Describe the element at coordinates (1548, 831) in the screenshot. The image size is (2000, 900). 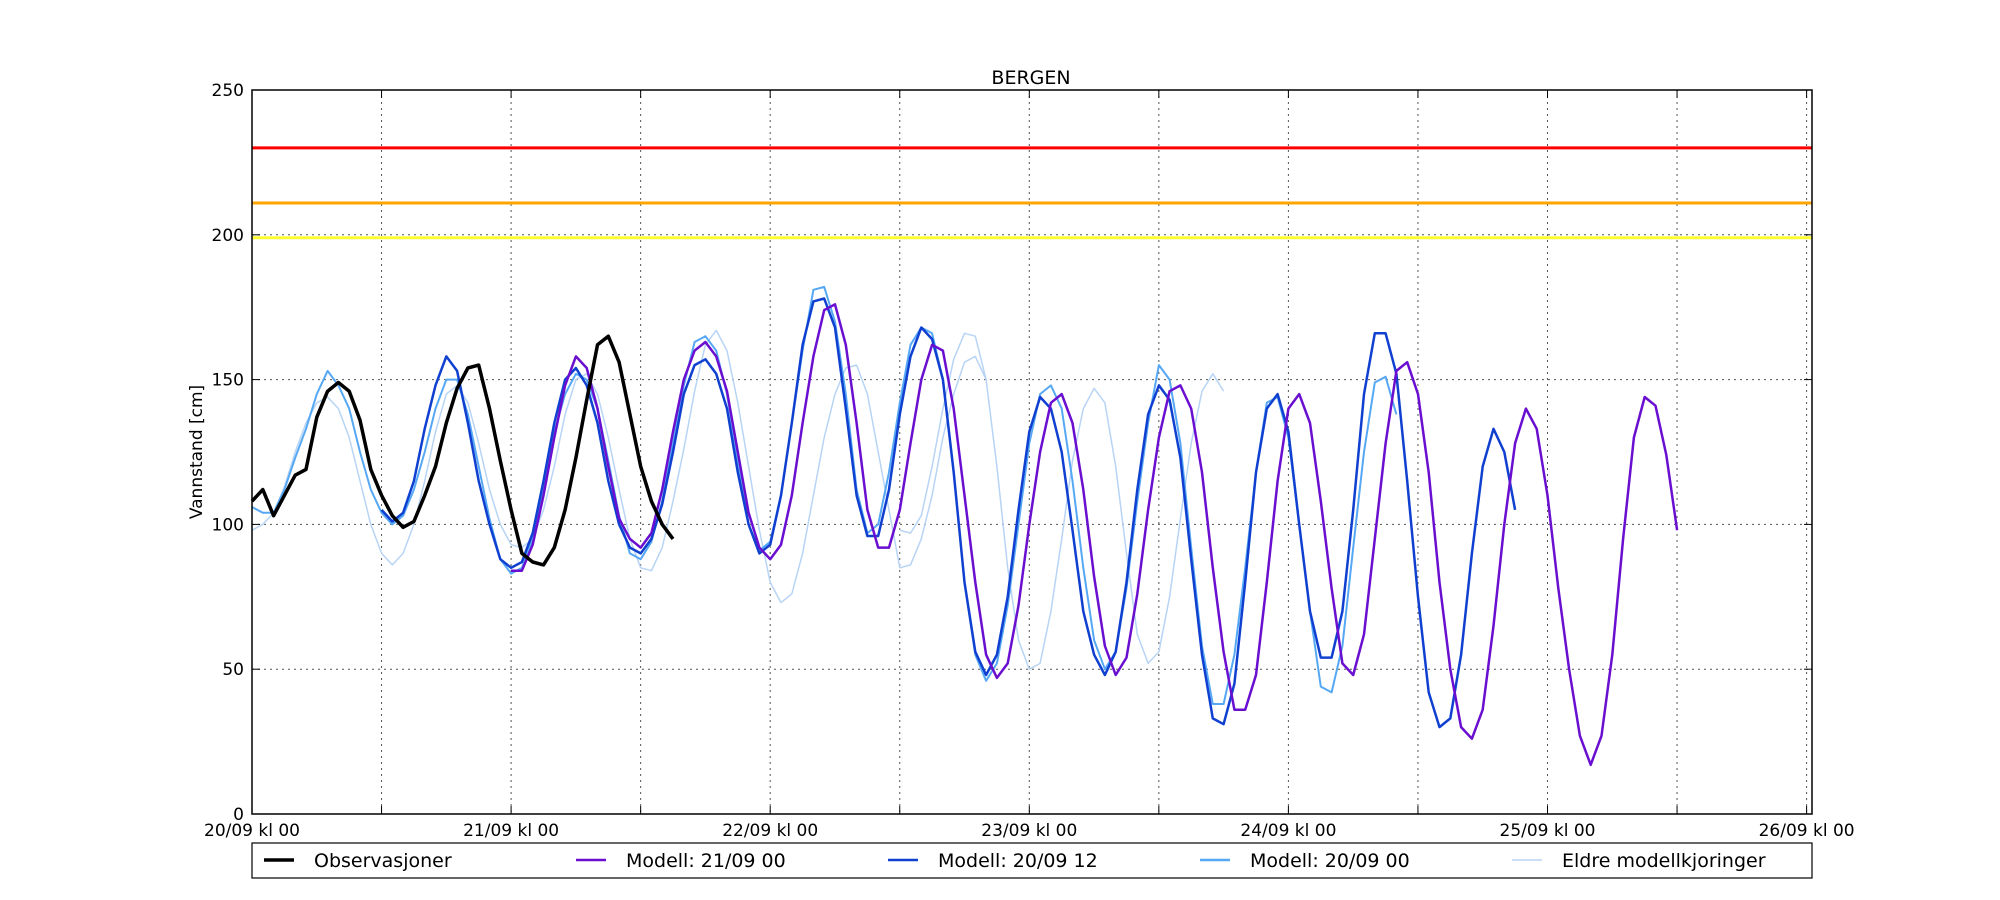
I see `x-tick-label: 25/09 kl 00` at that location.